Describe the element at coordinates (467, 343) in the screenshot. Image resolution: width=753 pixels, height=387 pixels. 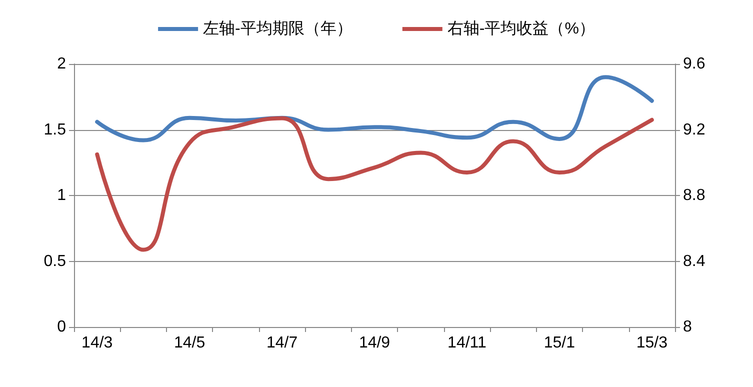
I see `x-tick-label: 14/11` at that location.